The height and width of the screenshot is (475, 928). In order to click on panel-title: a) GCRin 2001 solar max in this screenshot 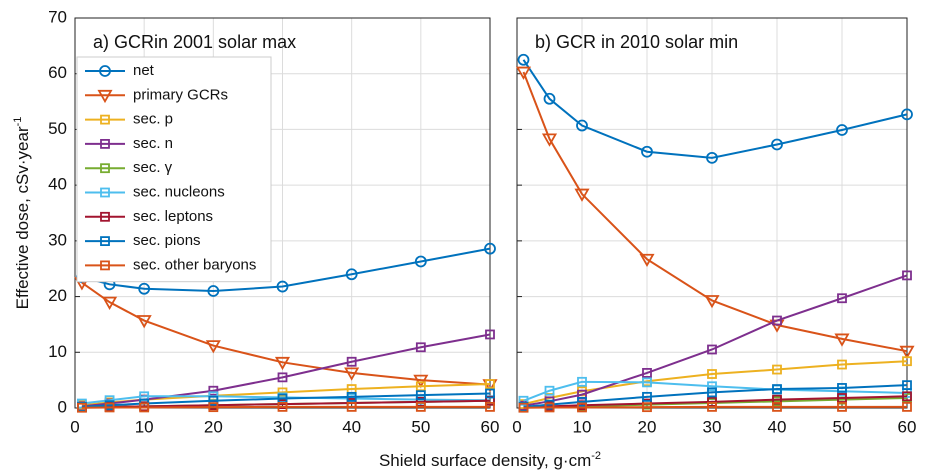, I will do `click(194, 42)`.